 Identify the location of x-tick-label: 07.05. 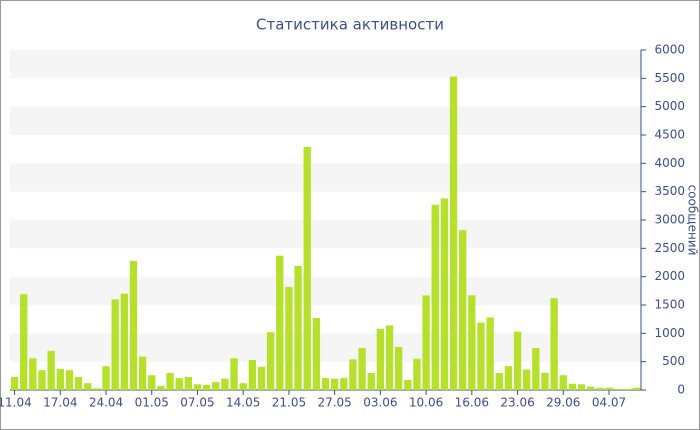
(197, 403).